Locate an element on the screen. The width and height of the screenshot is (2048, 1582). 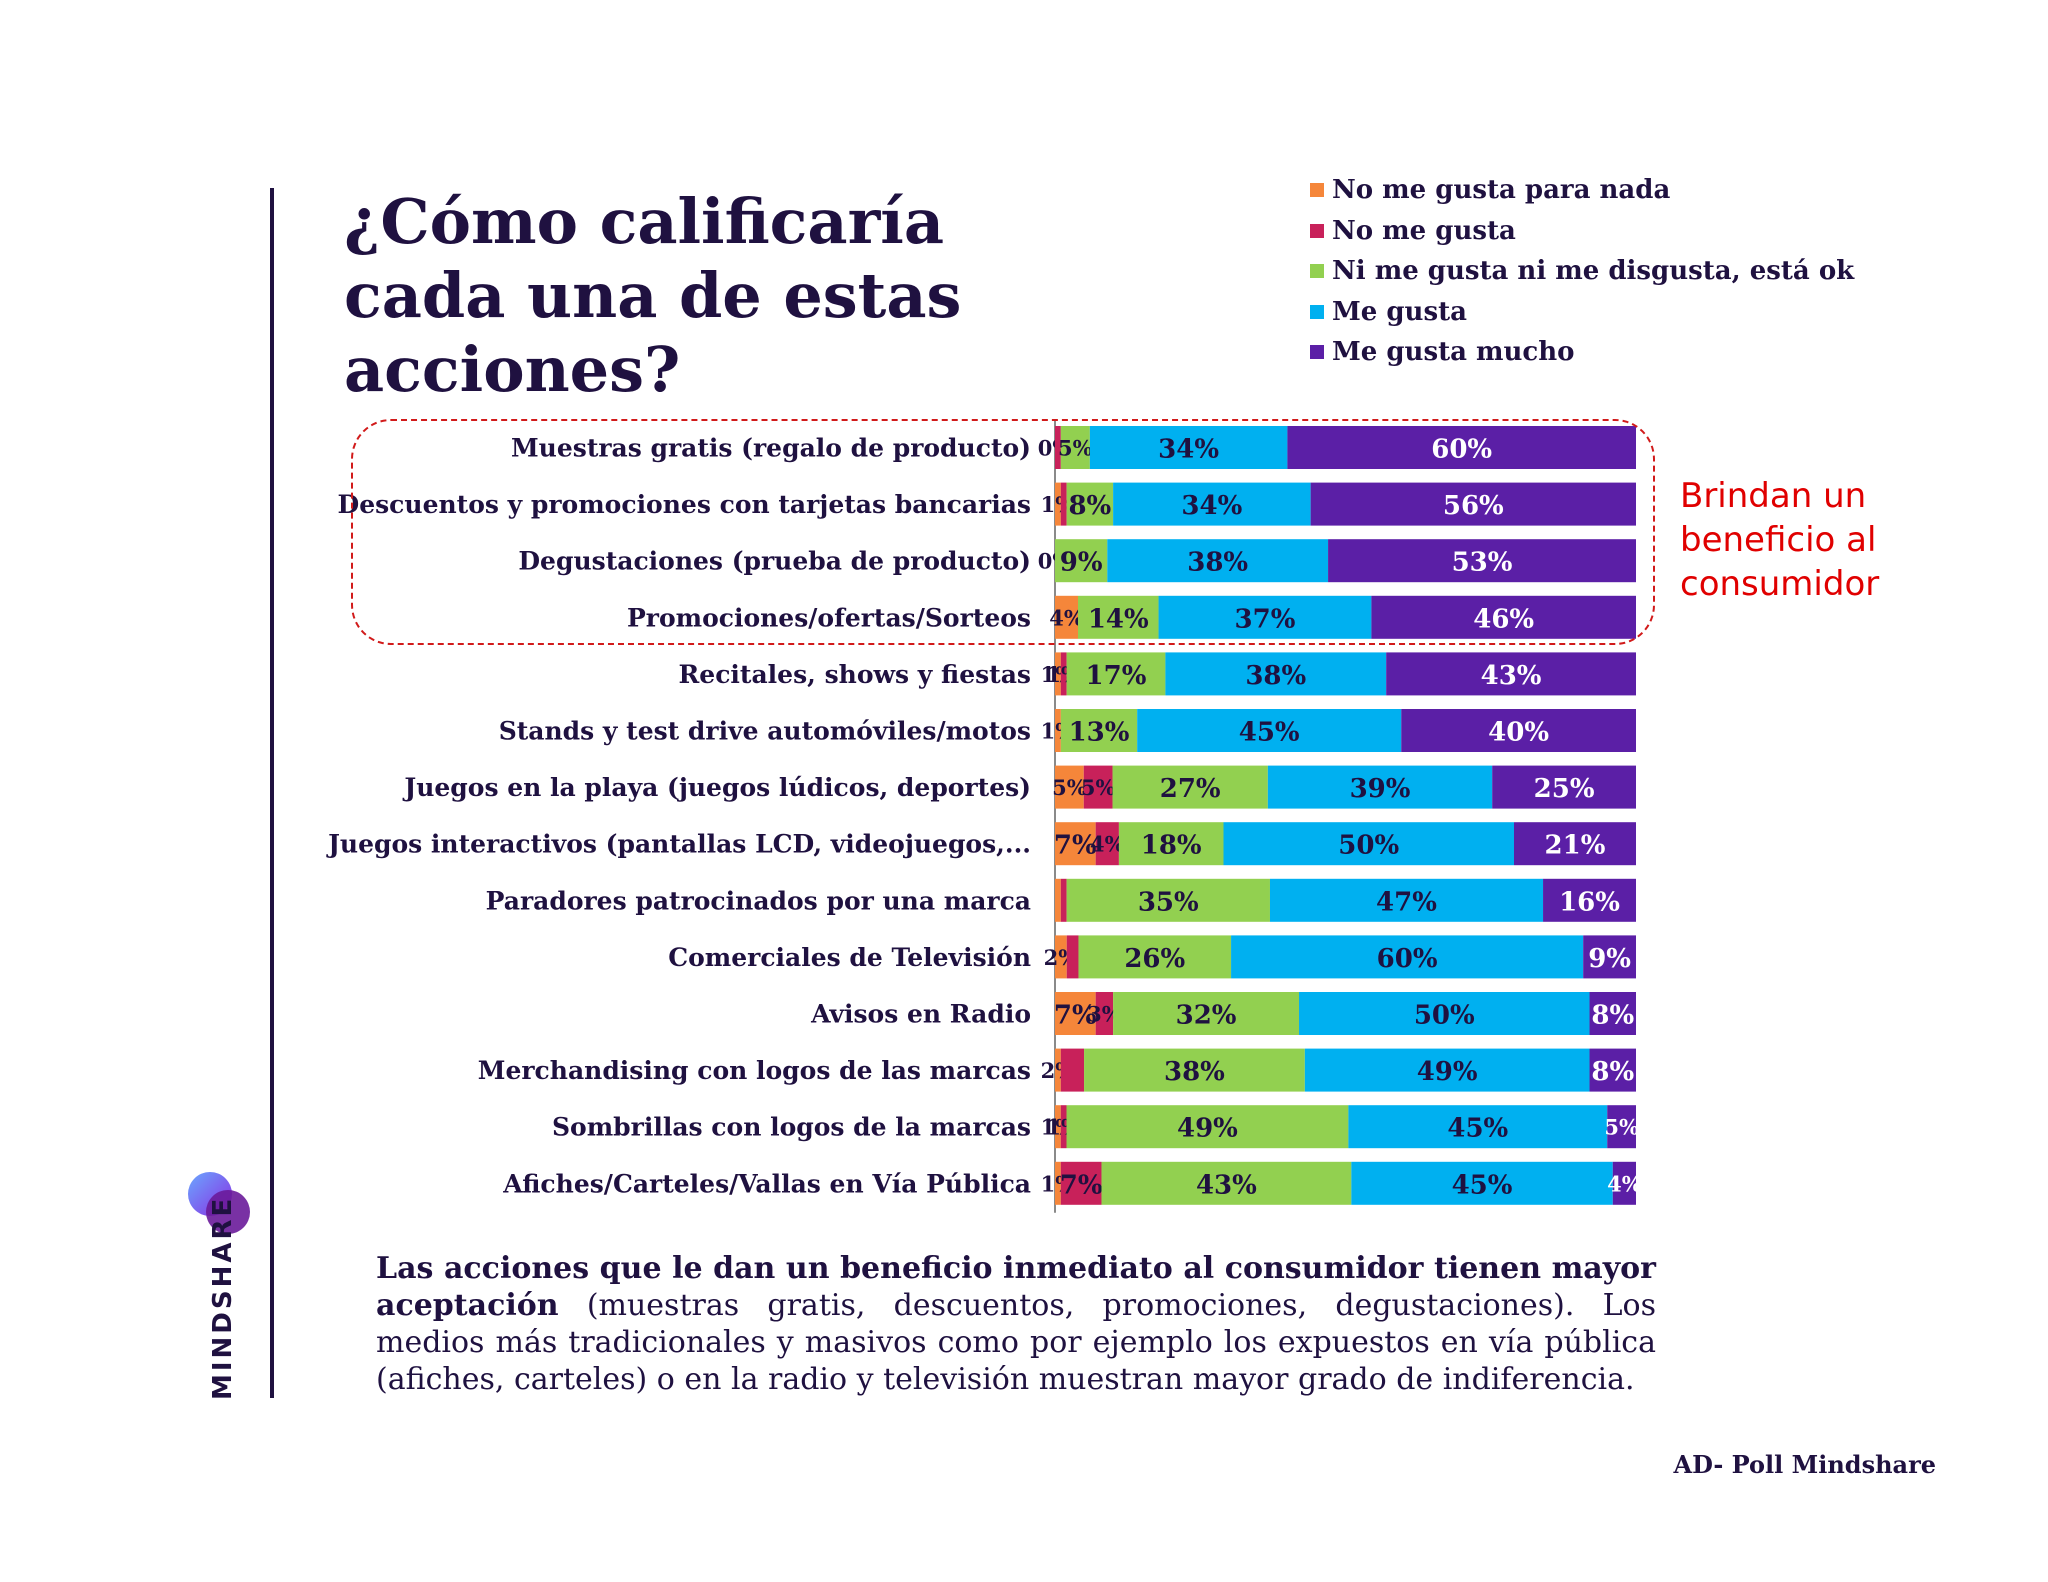
data-label: 49% is located at coordinates (1207, 1129).